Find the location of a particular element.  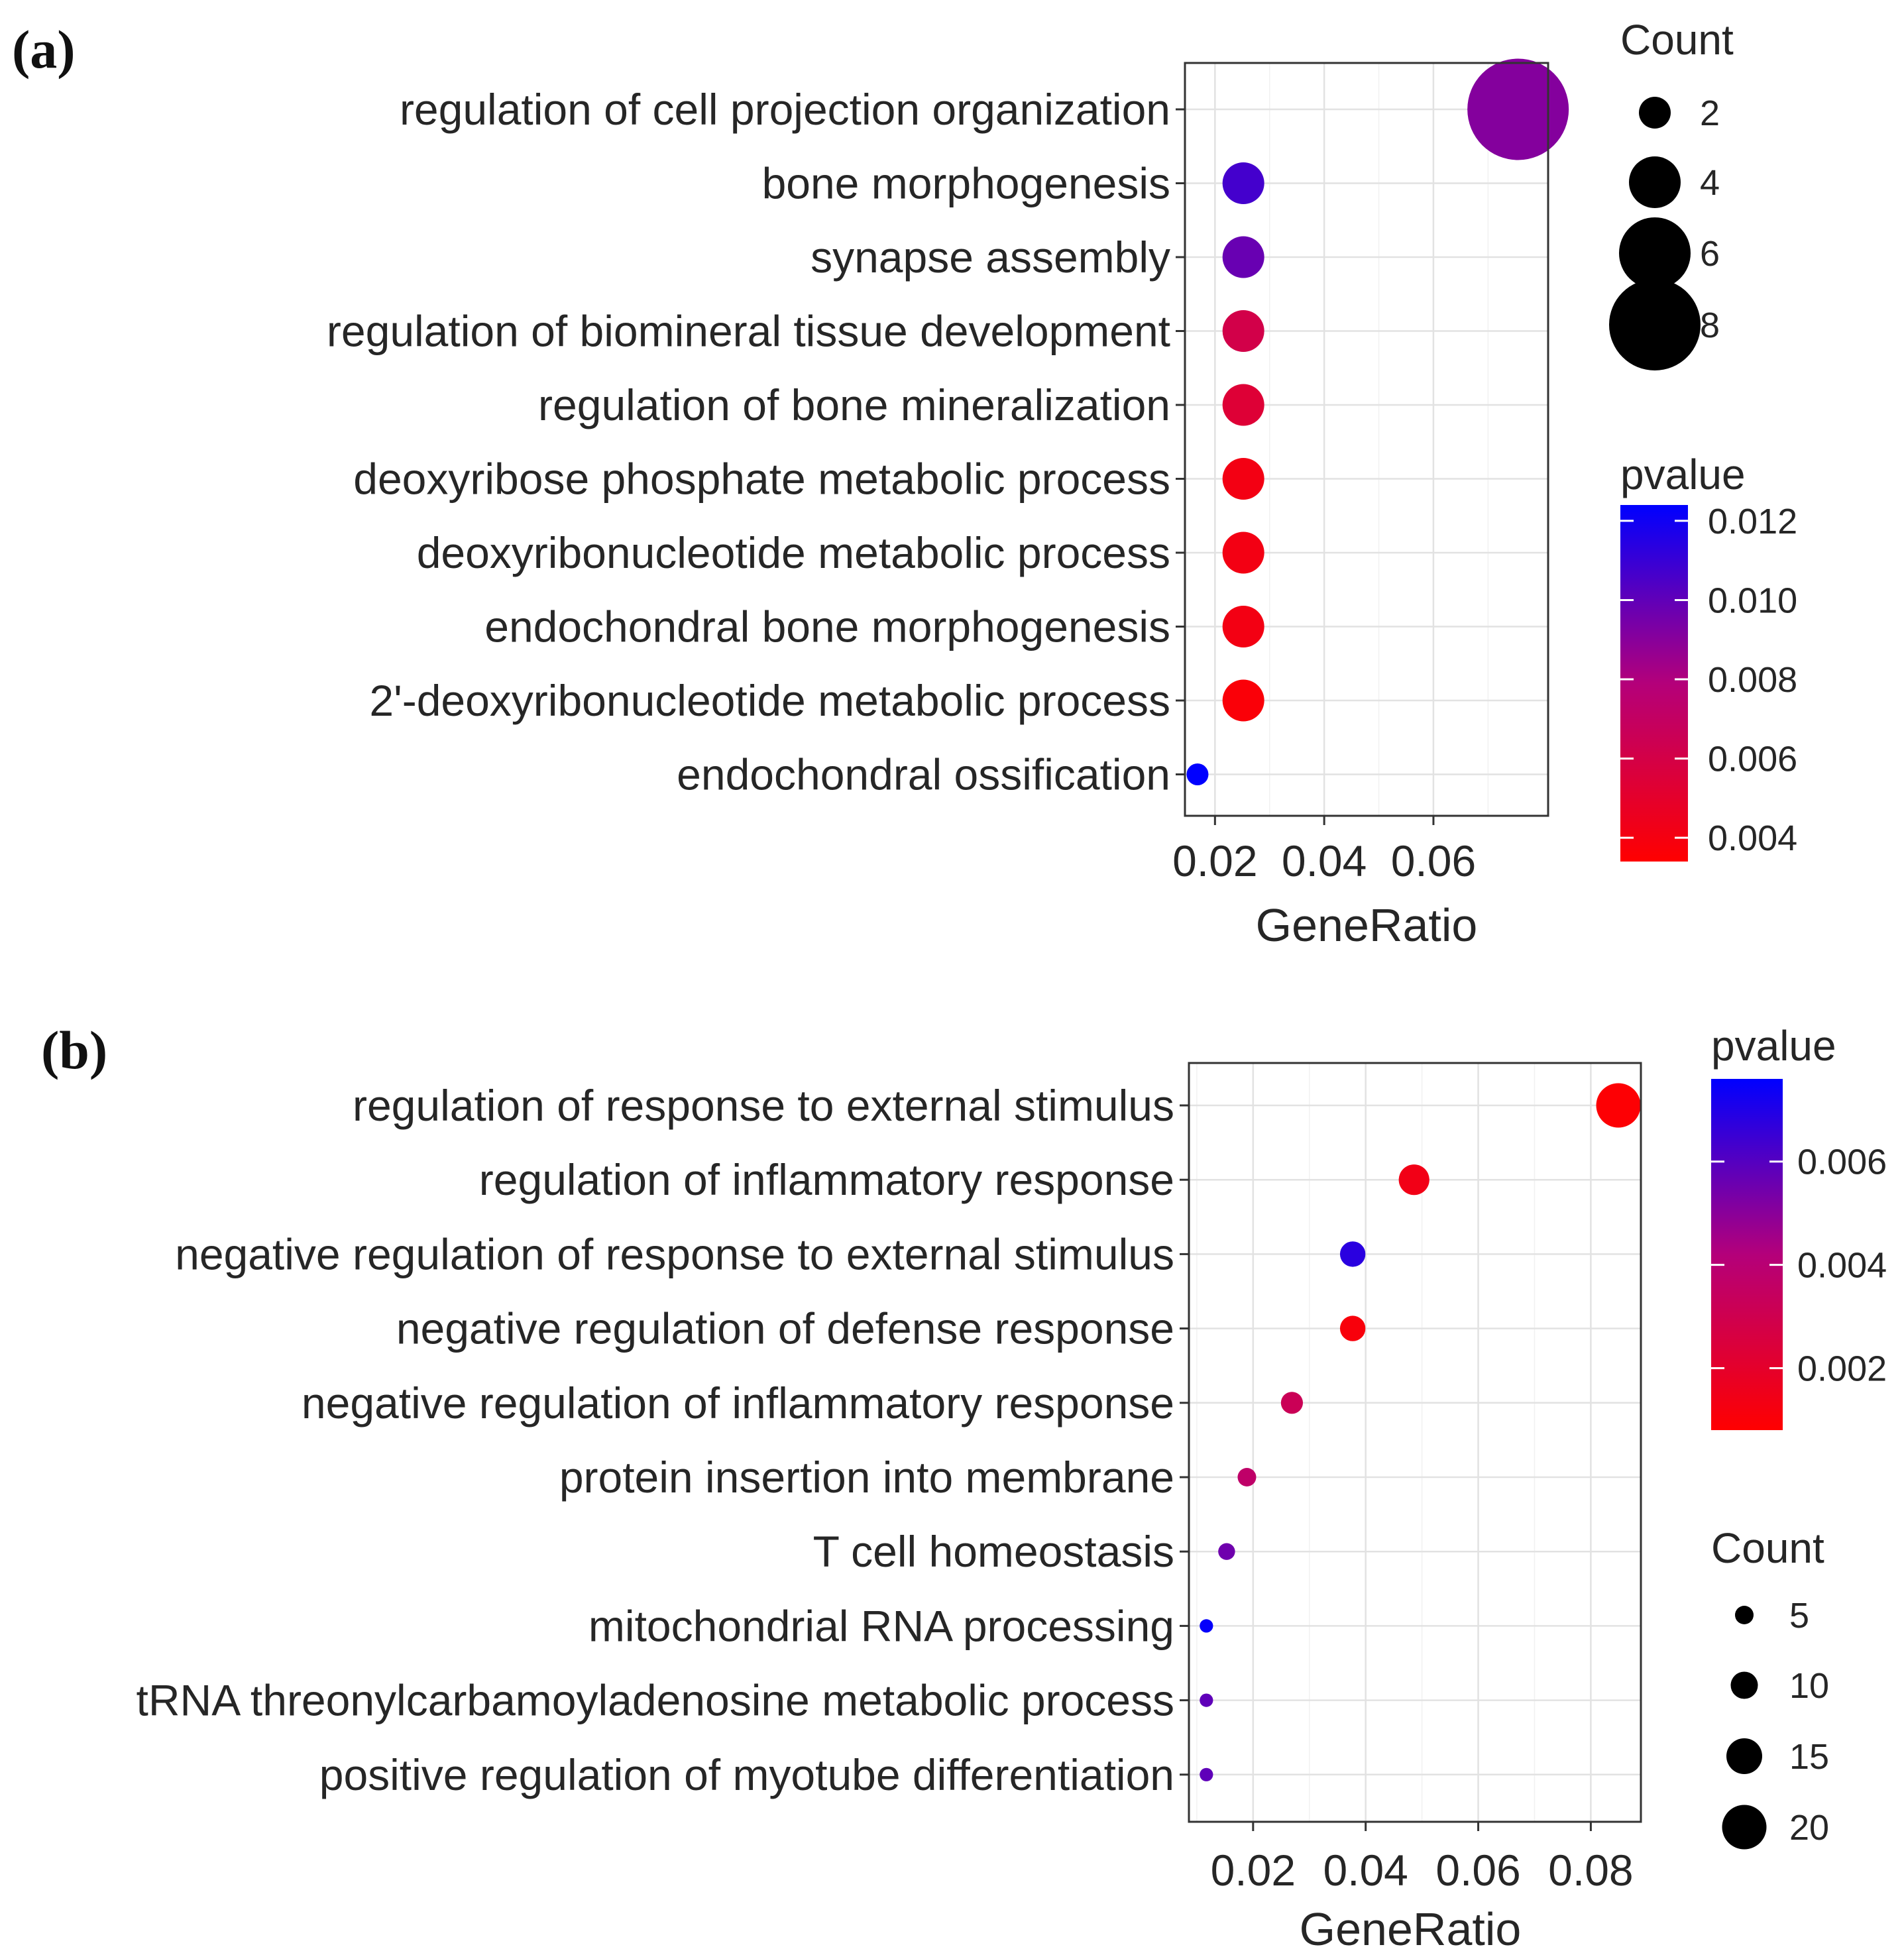

colorbar-tick-label: 0.010 is located at coordinates (1753, 600).